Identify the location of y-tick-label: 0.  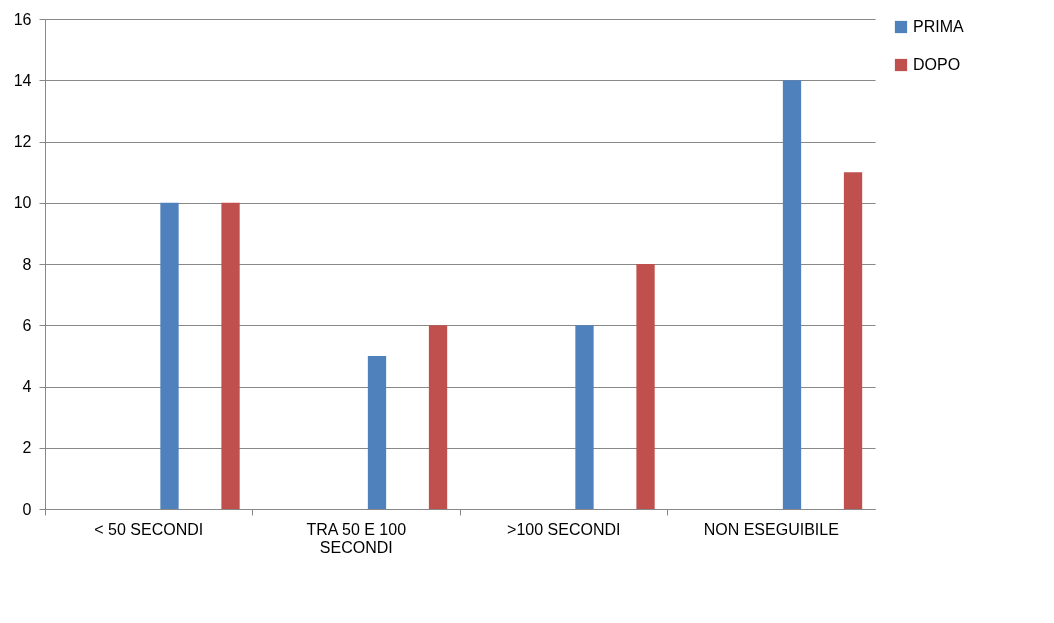
(27, 509).